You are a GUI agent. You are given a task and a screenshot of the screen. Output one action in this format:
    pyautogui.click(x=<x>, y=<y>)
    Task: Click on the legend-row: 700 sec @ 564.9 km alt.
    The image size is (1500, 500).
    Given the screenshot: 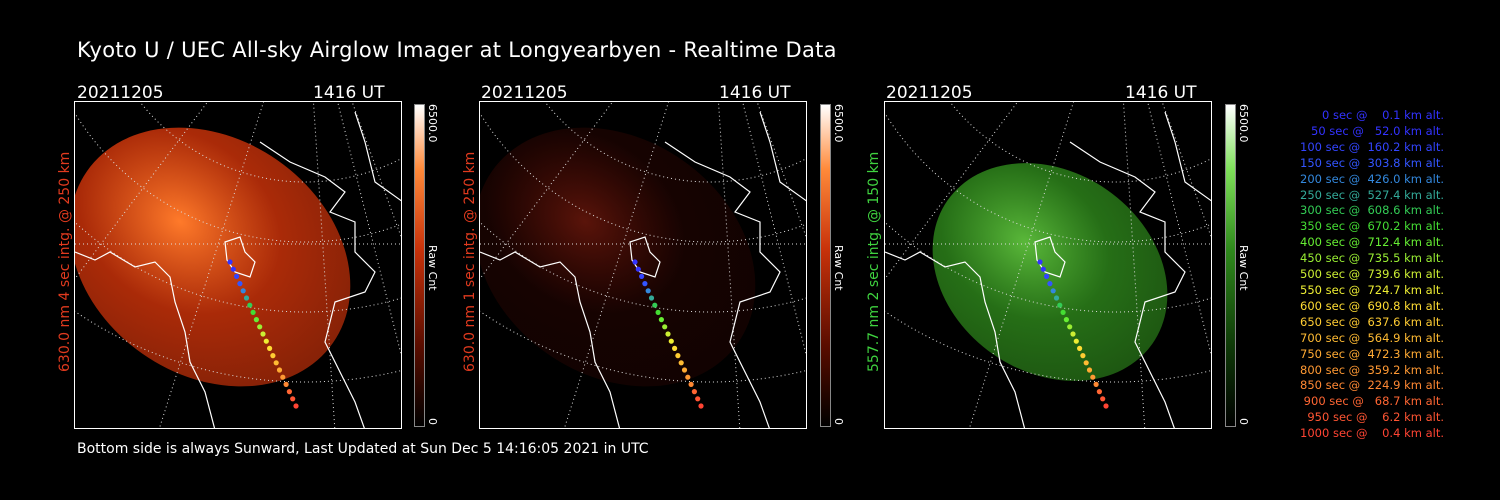 What is the action you would take?
    pyautogui.click(x=1370, y=337)
    